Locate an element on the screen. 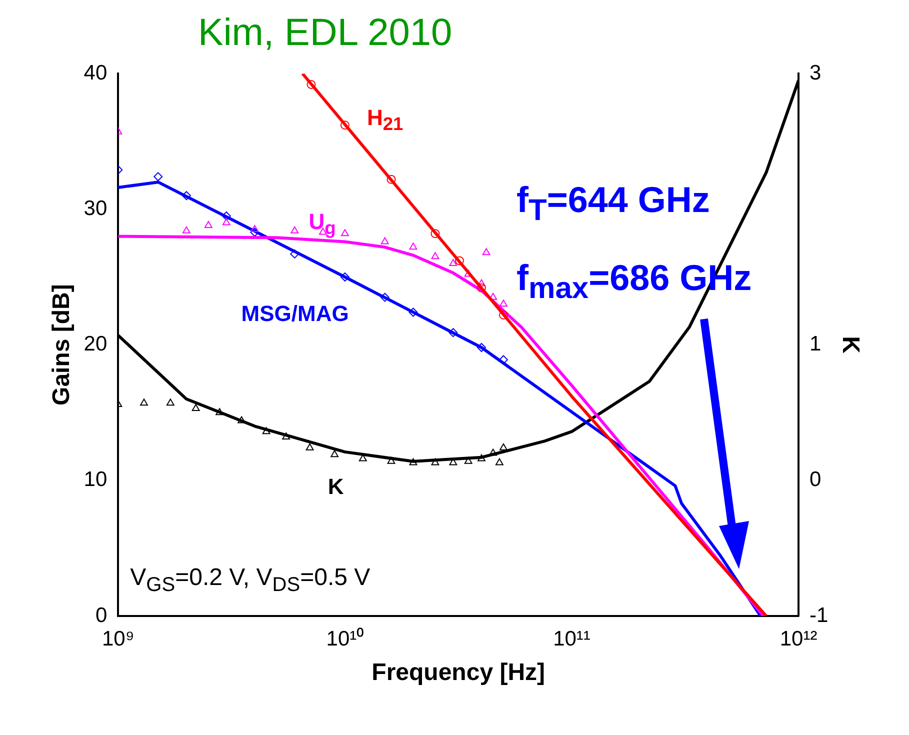  chart-title: Kim, EDL 2010 is located at coordinates (325, 33).